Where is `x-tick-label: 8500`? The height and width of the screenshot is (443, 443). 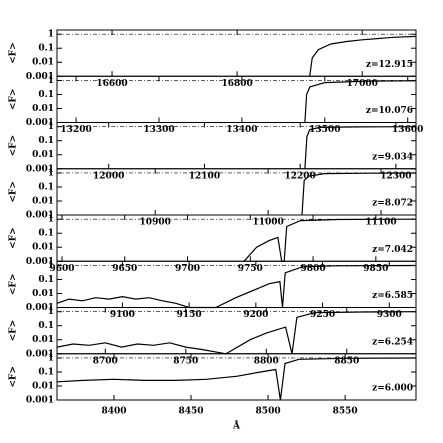
x-tick-label: 8500 is located at coordinates (268, 412).